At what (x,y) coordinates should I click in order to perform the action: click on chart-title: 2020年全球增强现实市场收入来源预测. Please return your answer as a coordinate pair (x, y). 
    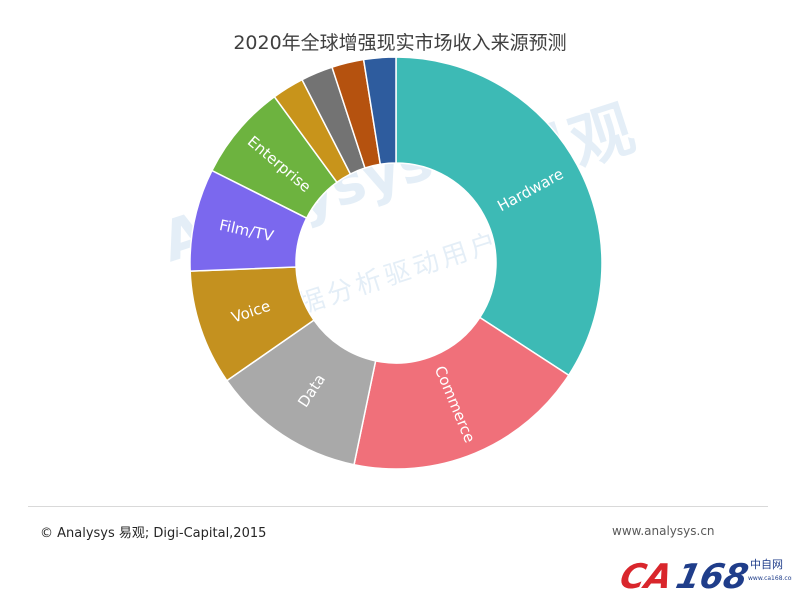
    Looking at the image, I should click on (400, 43).